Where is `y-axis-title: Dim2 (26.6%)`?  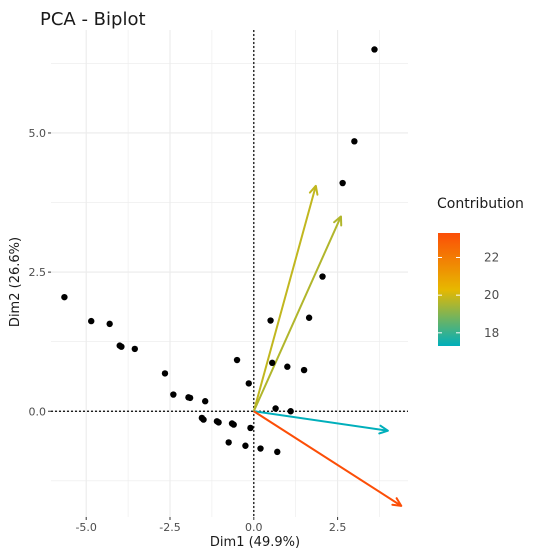
y-axis-title: Dim2 (26.6%) is located at coordinates (15, 282).